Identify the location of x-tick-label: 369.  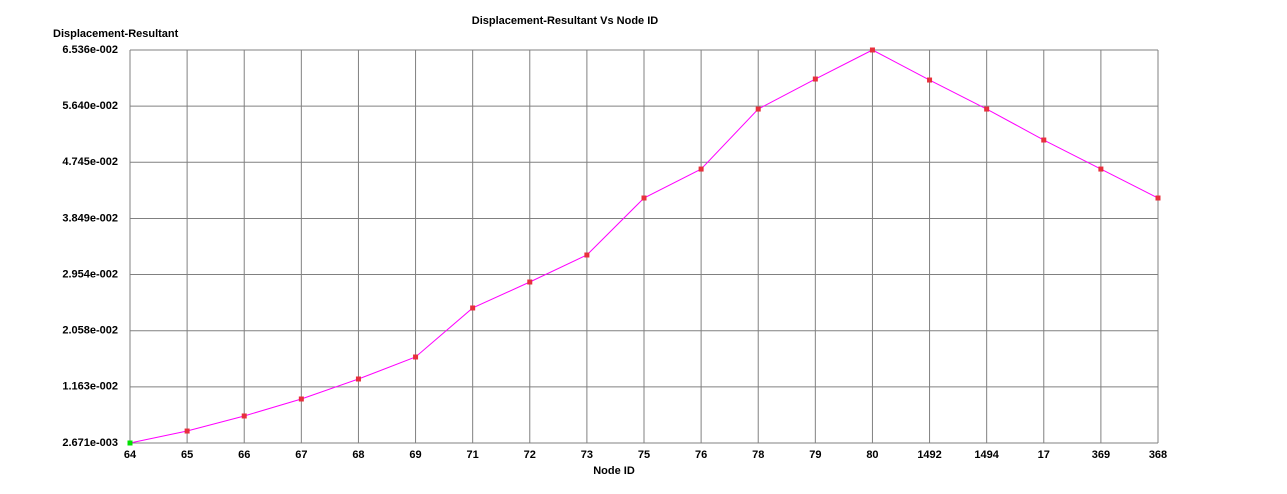
(1101, 455).